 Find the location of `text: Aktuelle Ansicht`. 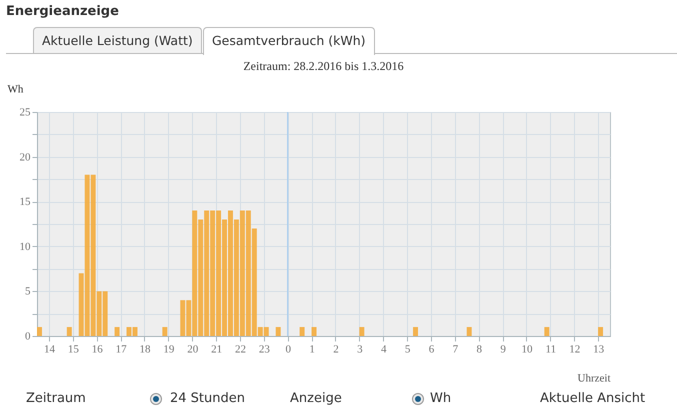

text: Aktuelle Ansicht is located at coordinates (593, 398).